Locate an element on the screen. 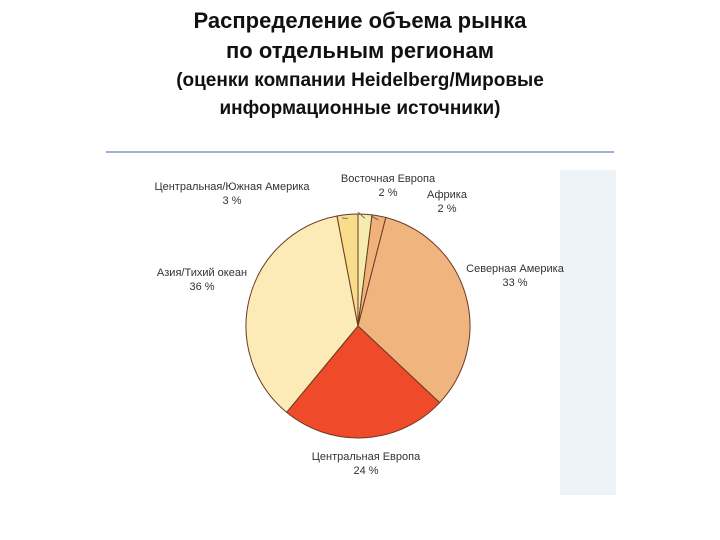 Image resolution: width=720 pixels, height=540 pixels. slice-percent-label: 36 % is located at coordinates (201, 287).